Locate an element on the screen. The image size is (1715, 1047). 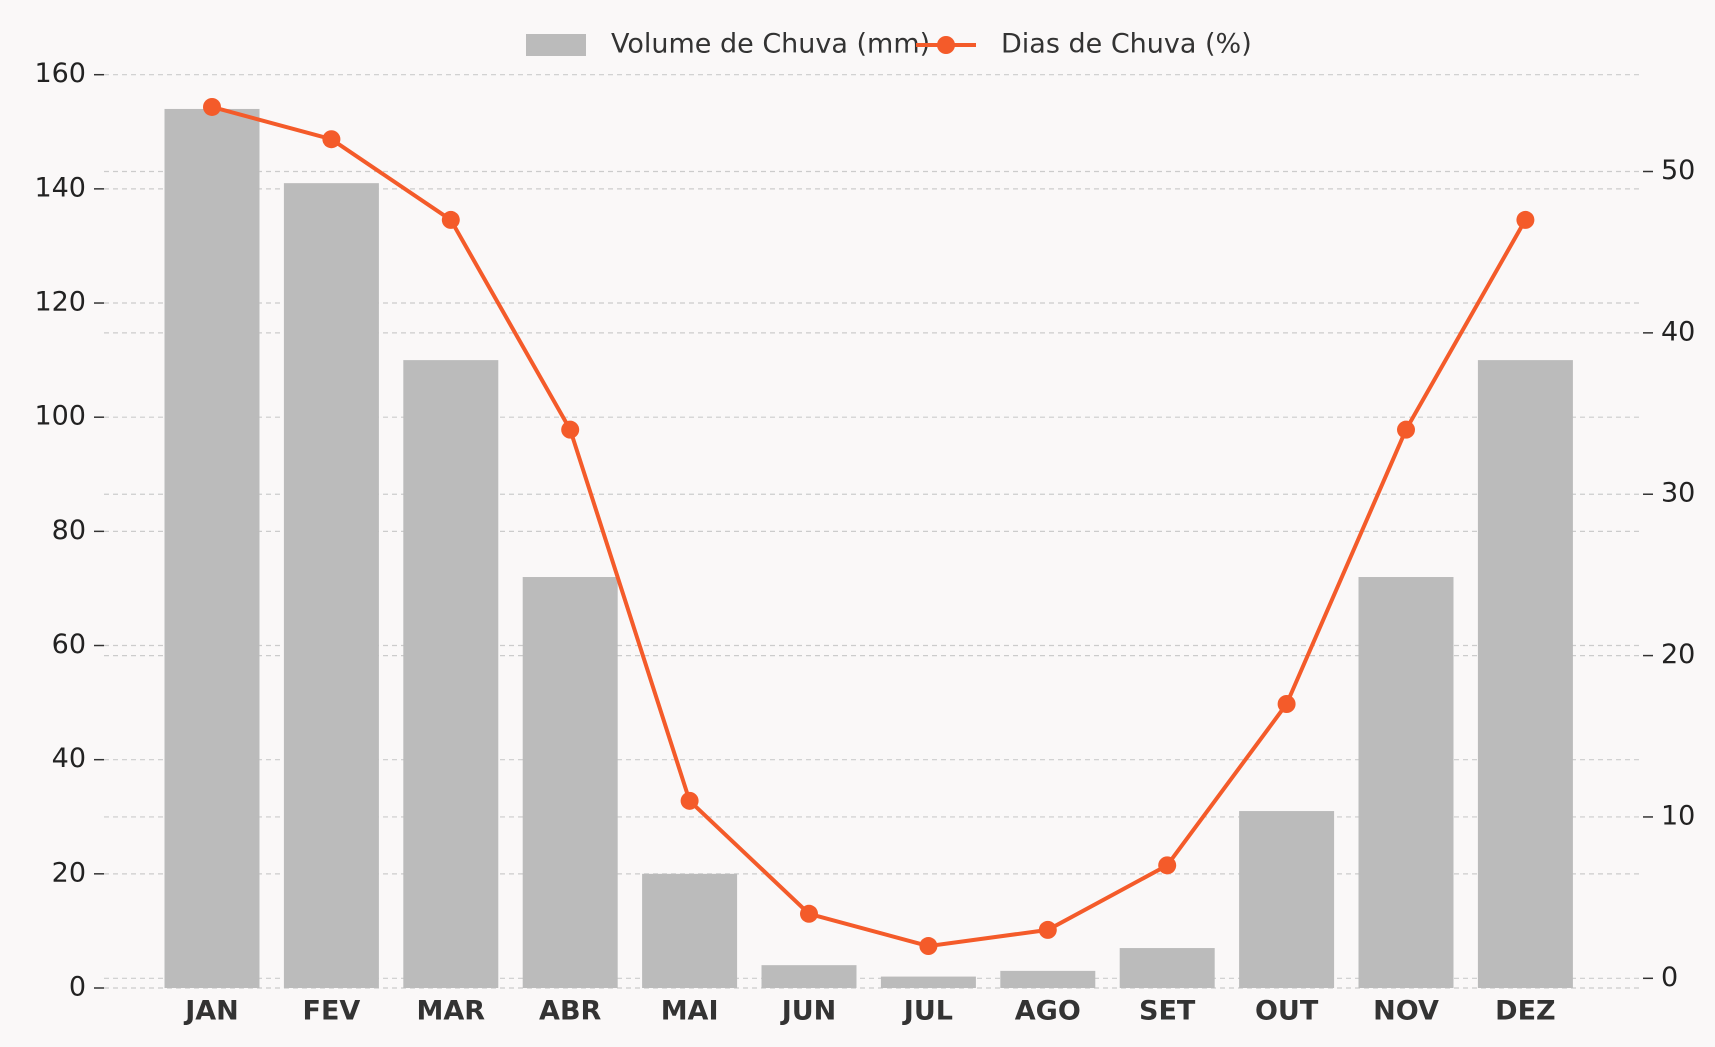
legend-label: Dias de Chuva (%) is located at coordinates (1126, 44).